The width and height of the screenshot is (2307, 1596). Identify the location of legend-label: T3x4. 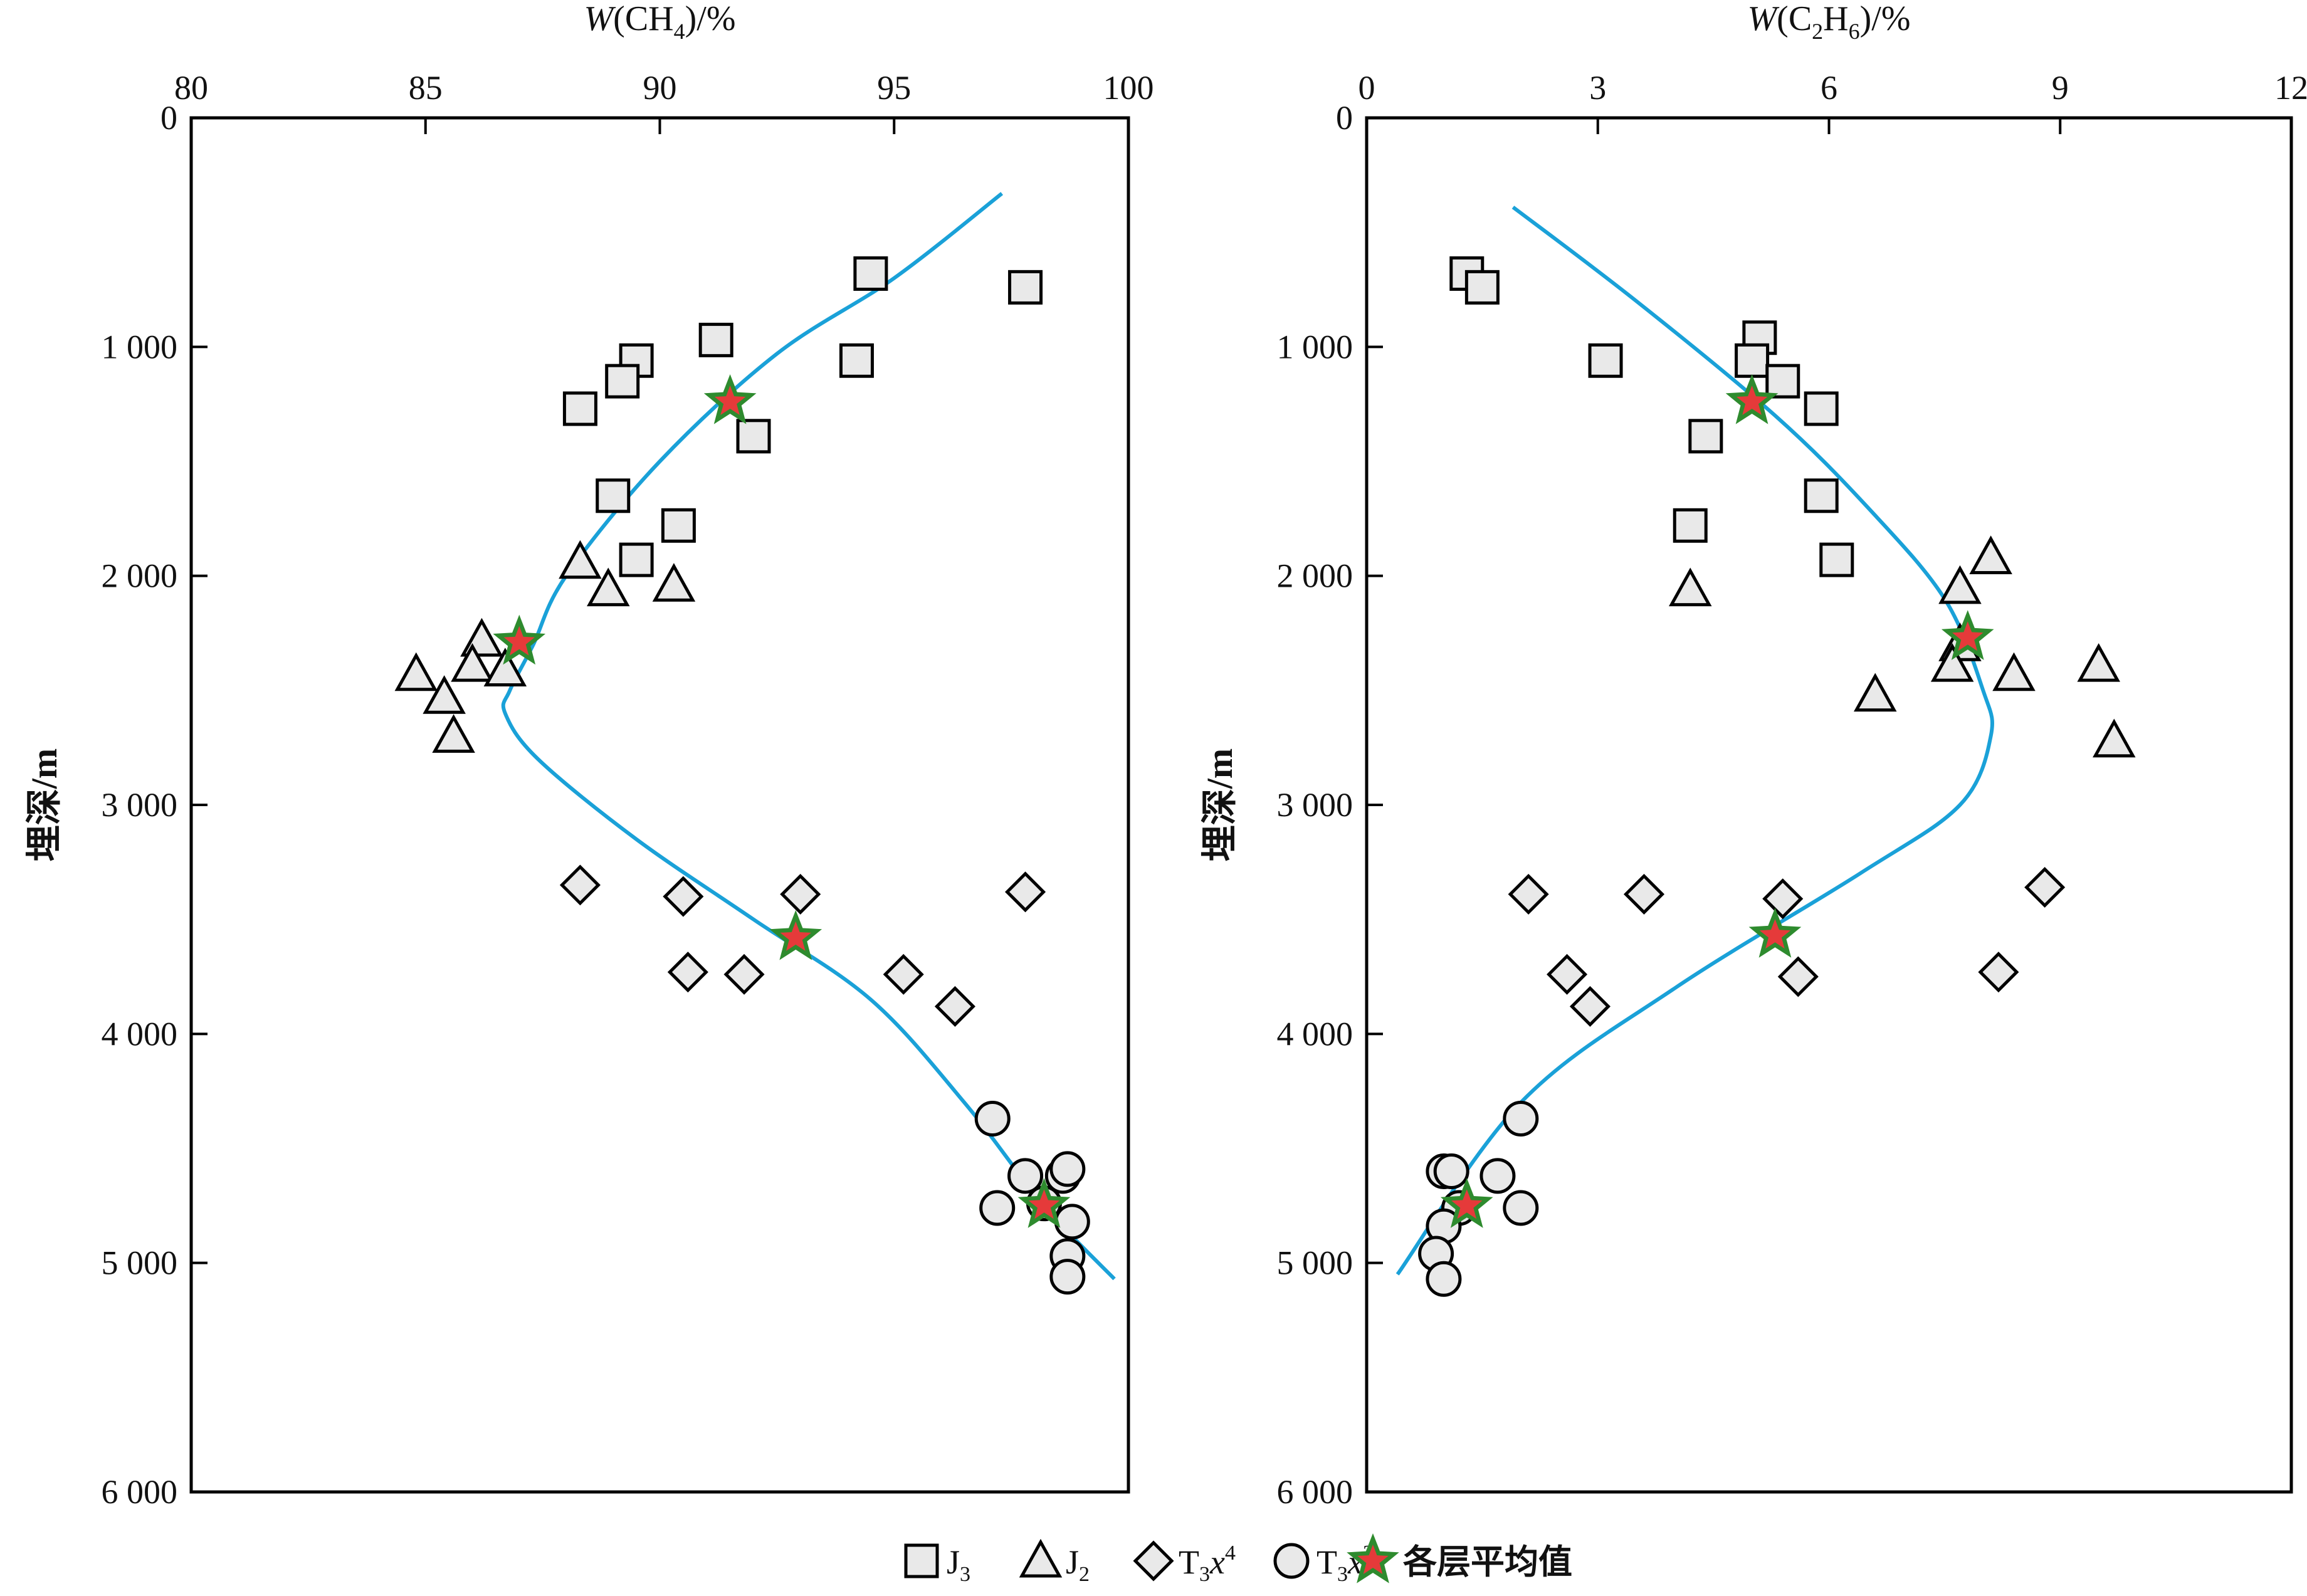
(1207, 1563).